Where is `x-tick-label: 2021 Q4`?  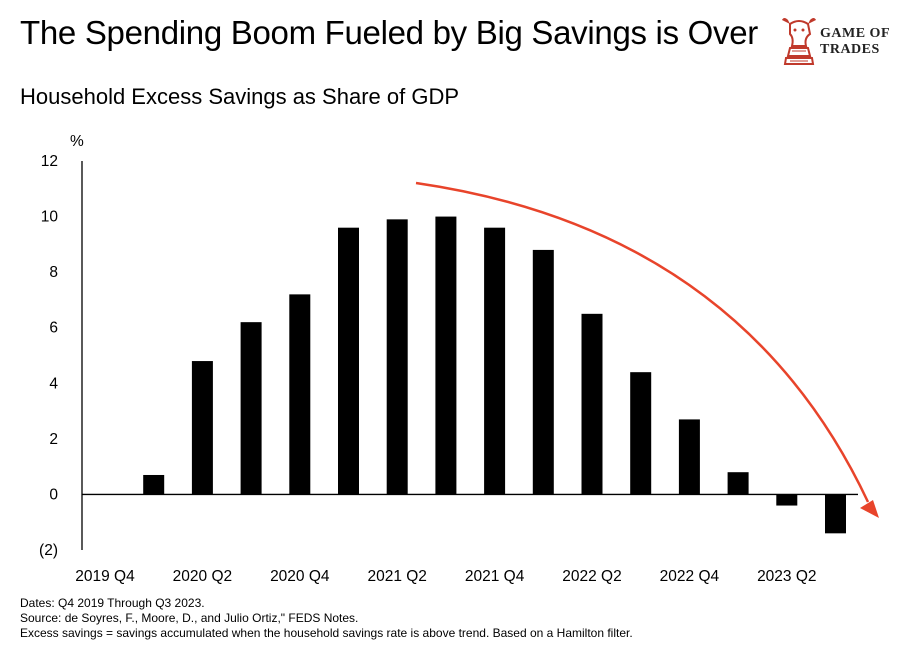
x-tick-label: 2021 Q4 is located at coordinates (495, 576).